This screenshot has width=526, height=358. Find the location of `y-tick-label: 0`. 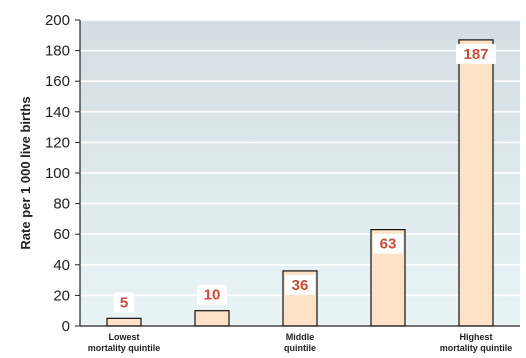

y-tick-label: 0 is located at coordinates (66, 326).